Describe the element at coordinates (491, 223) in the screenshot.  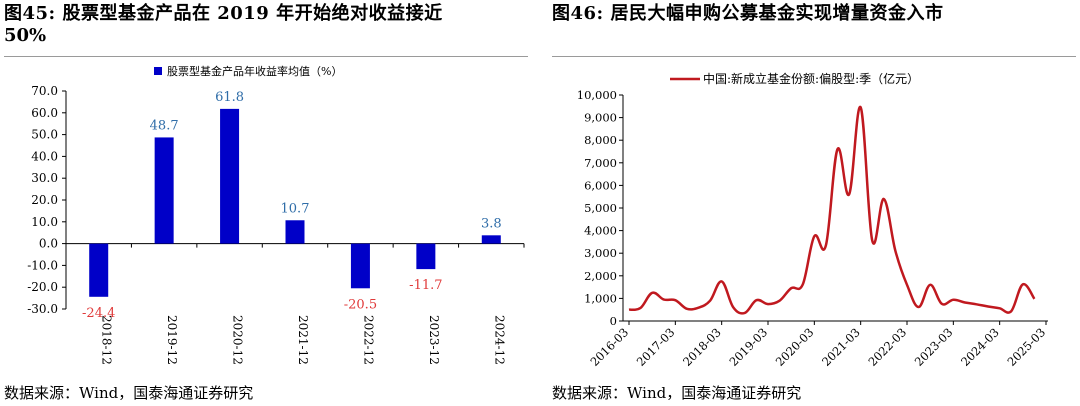
I see `data-label: 3.8` at that location.